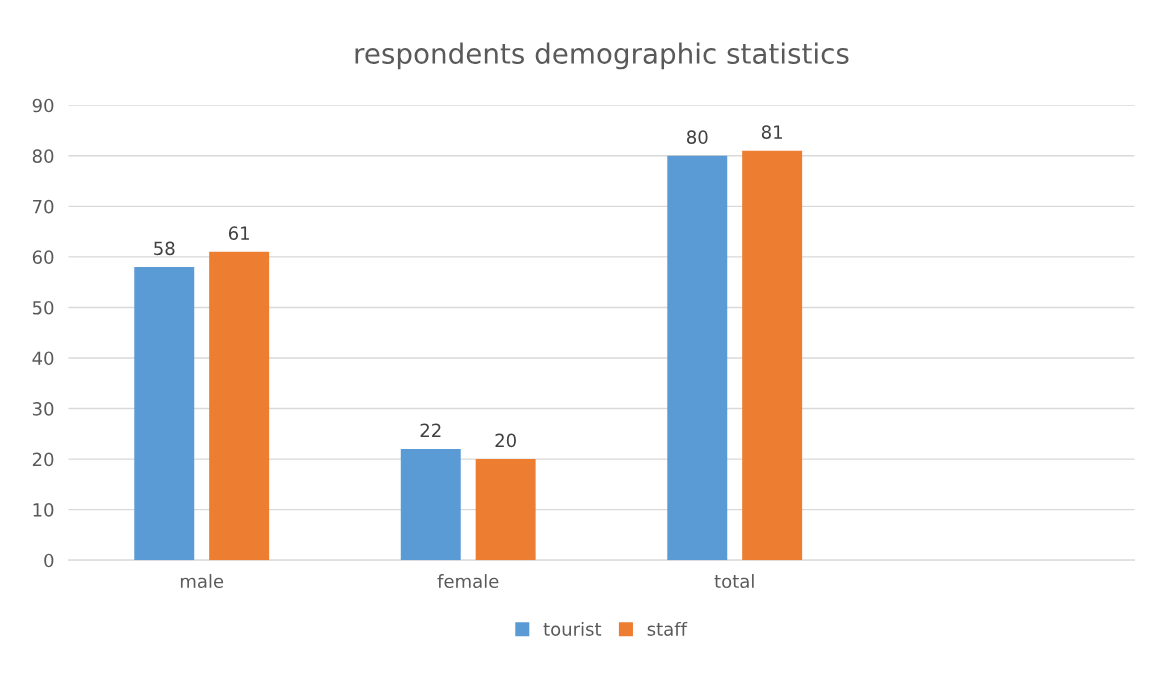  I want to click on y-tick-label: 90, so click(43, 105).